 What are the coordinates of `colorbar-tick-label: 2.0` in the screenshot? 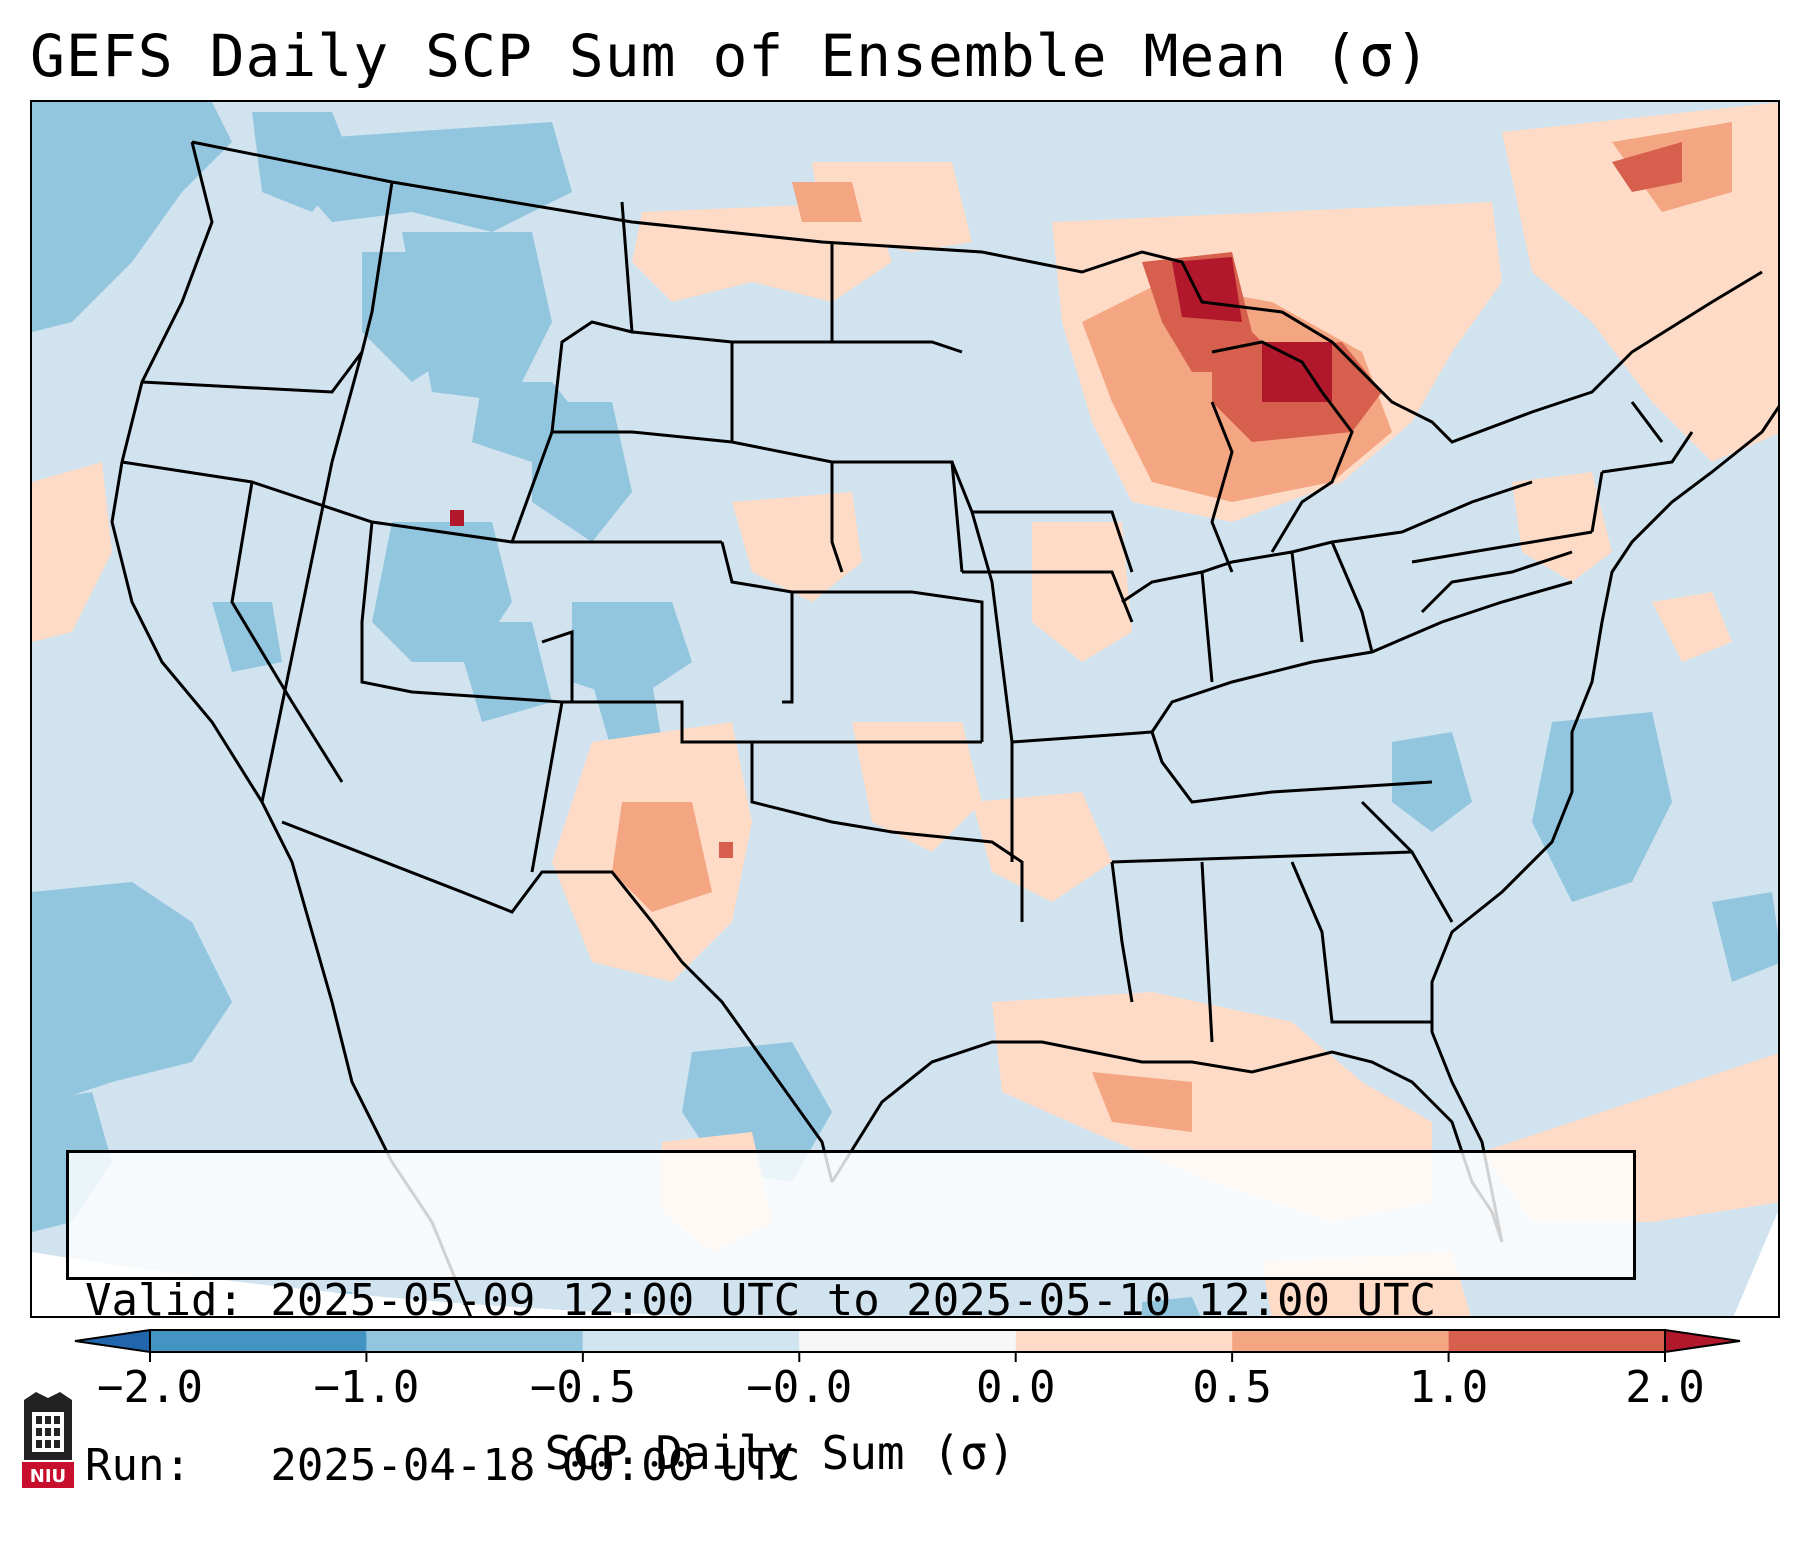 It's located at (1665, 1387).